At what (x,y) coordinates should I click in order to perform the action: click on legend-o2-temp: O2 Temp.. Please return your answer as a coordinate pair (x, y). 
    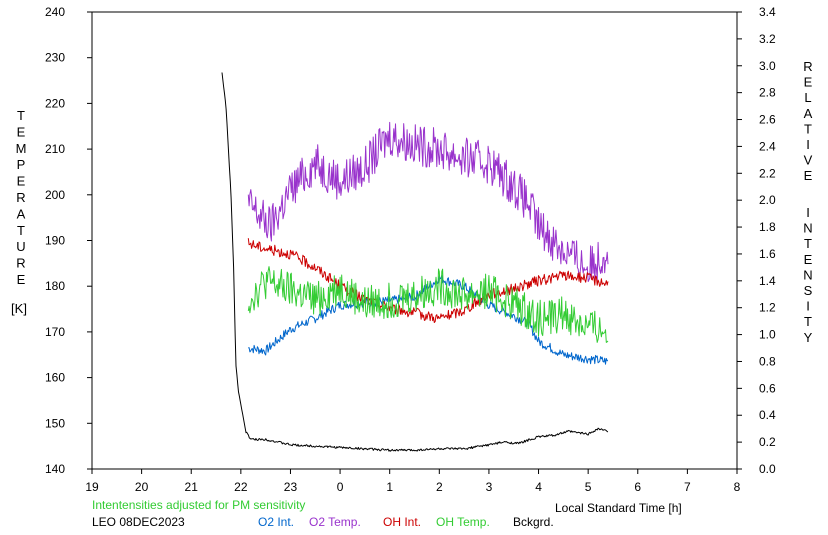
    Looking at the image, I should click on (335, 522).